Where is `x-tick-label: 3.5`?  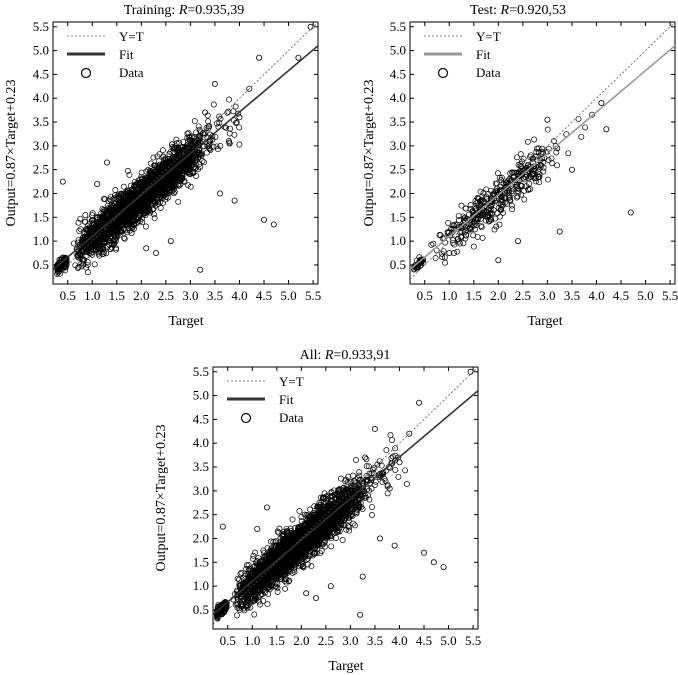 x-tick-label: 3.5 is located at coordinates (572, 295).